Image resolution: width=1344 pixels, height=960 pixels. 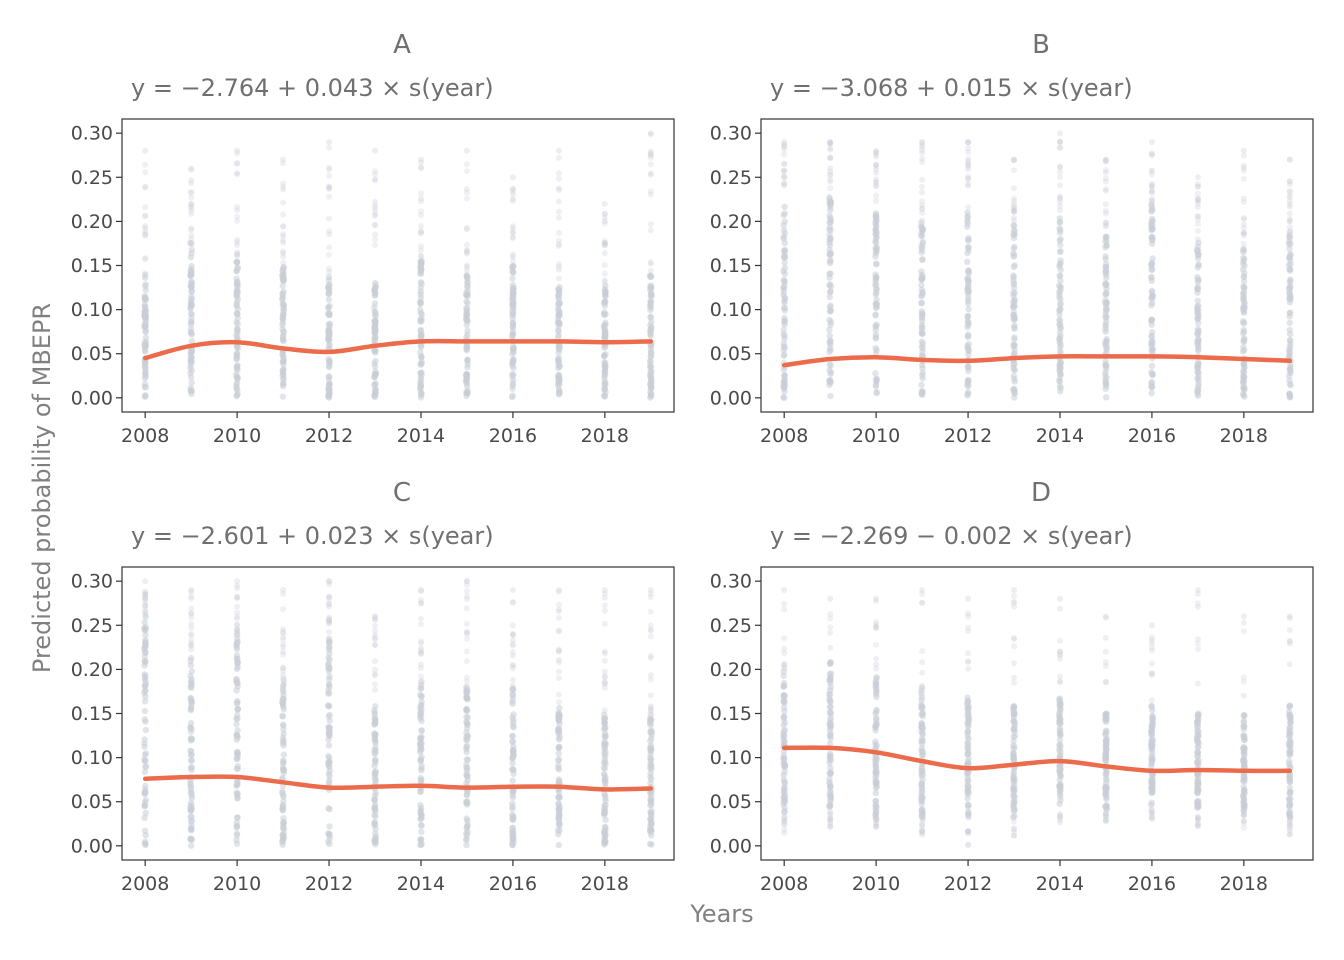 What do you see at coordinates (731, 714) in the screenshot?
I see `y-tick-label: 0.15` at bounding box center [731, 714].